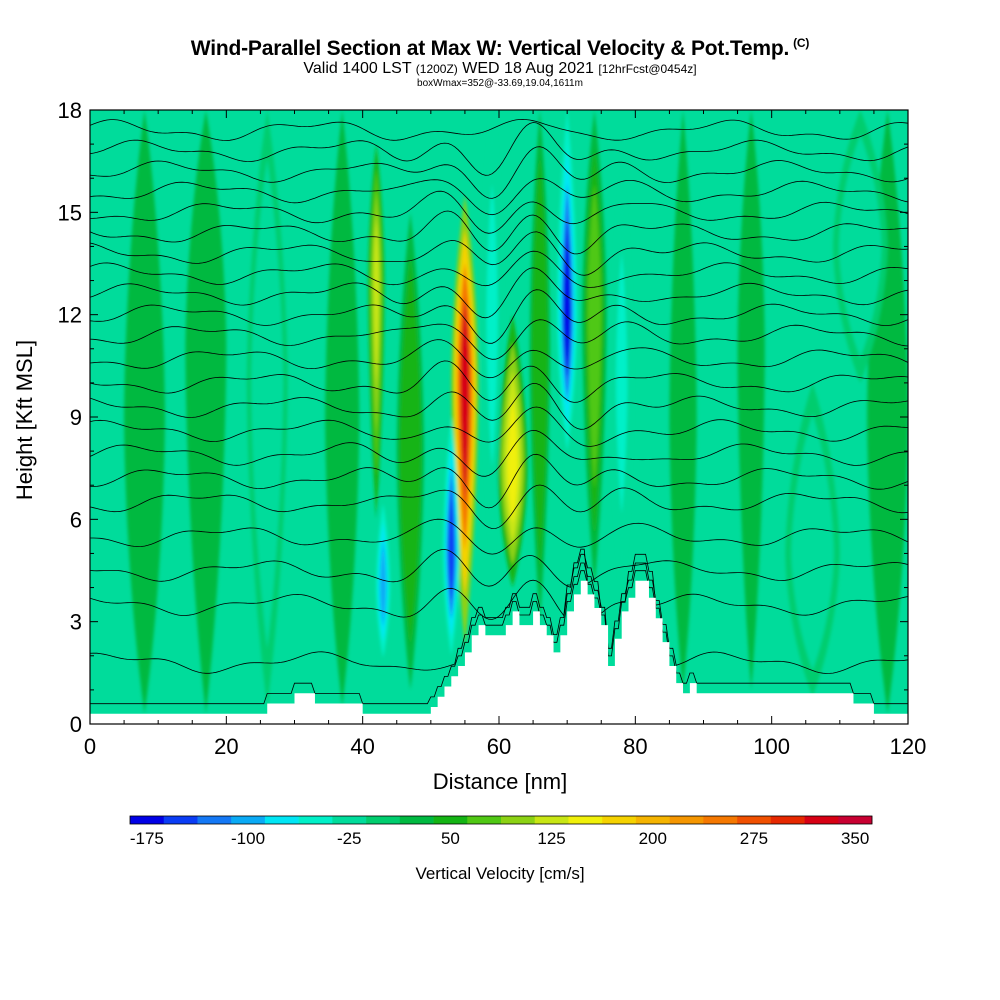  I want to click on y-tick-label: 12, so click(70, 315).